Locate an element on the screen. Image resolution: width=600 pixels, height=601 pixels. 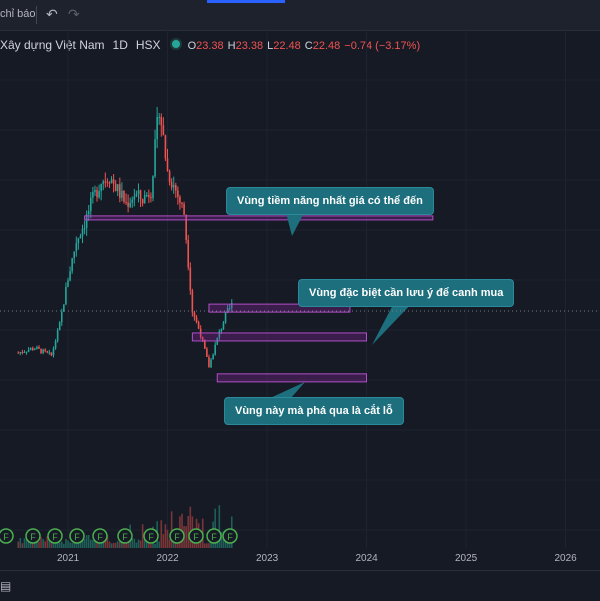
callout-leaders is located at coordinates (341, 304).